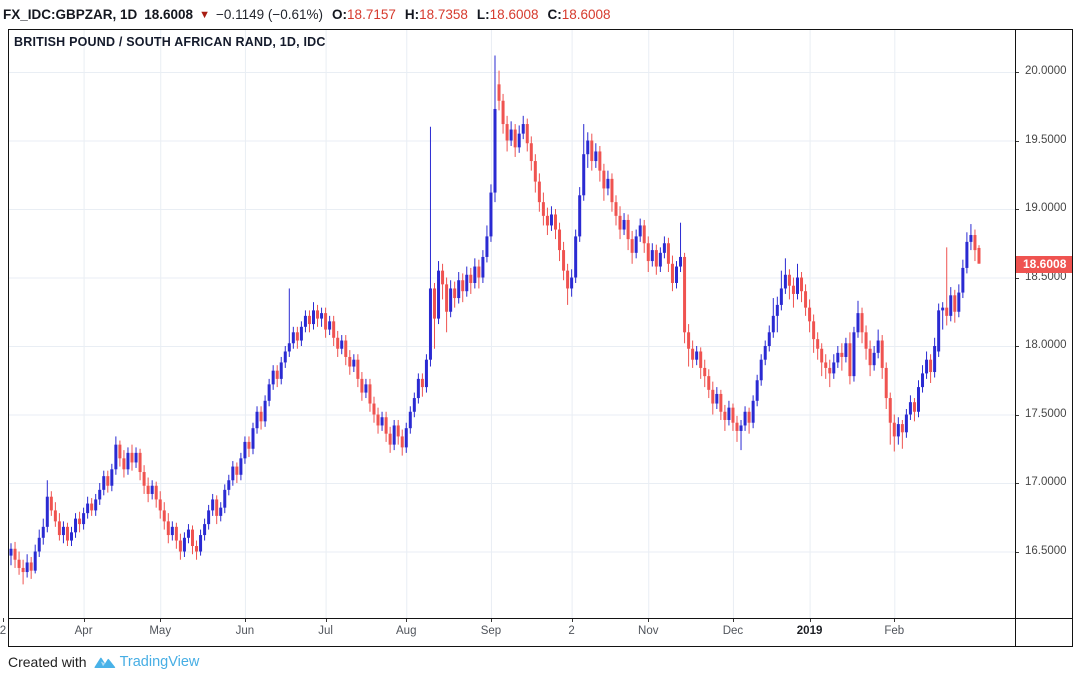  I want to click on price-tick-label: 20.0000, so click(1046, 71).